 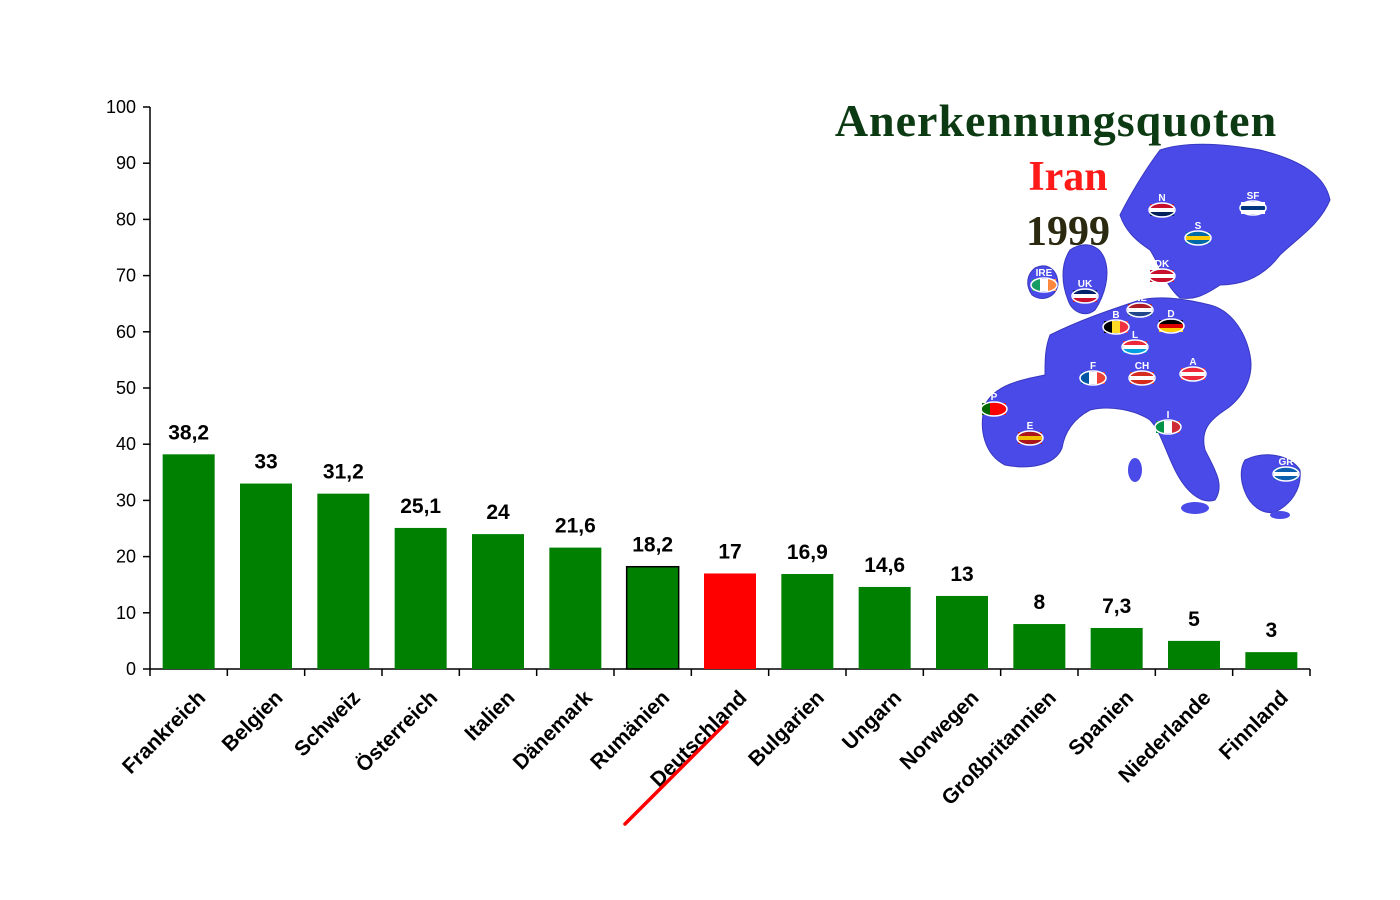 What do you see at coordinates (884, 565) in the screenshot?
I see `data-label: 14,6` at bounding box center [884, 565].